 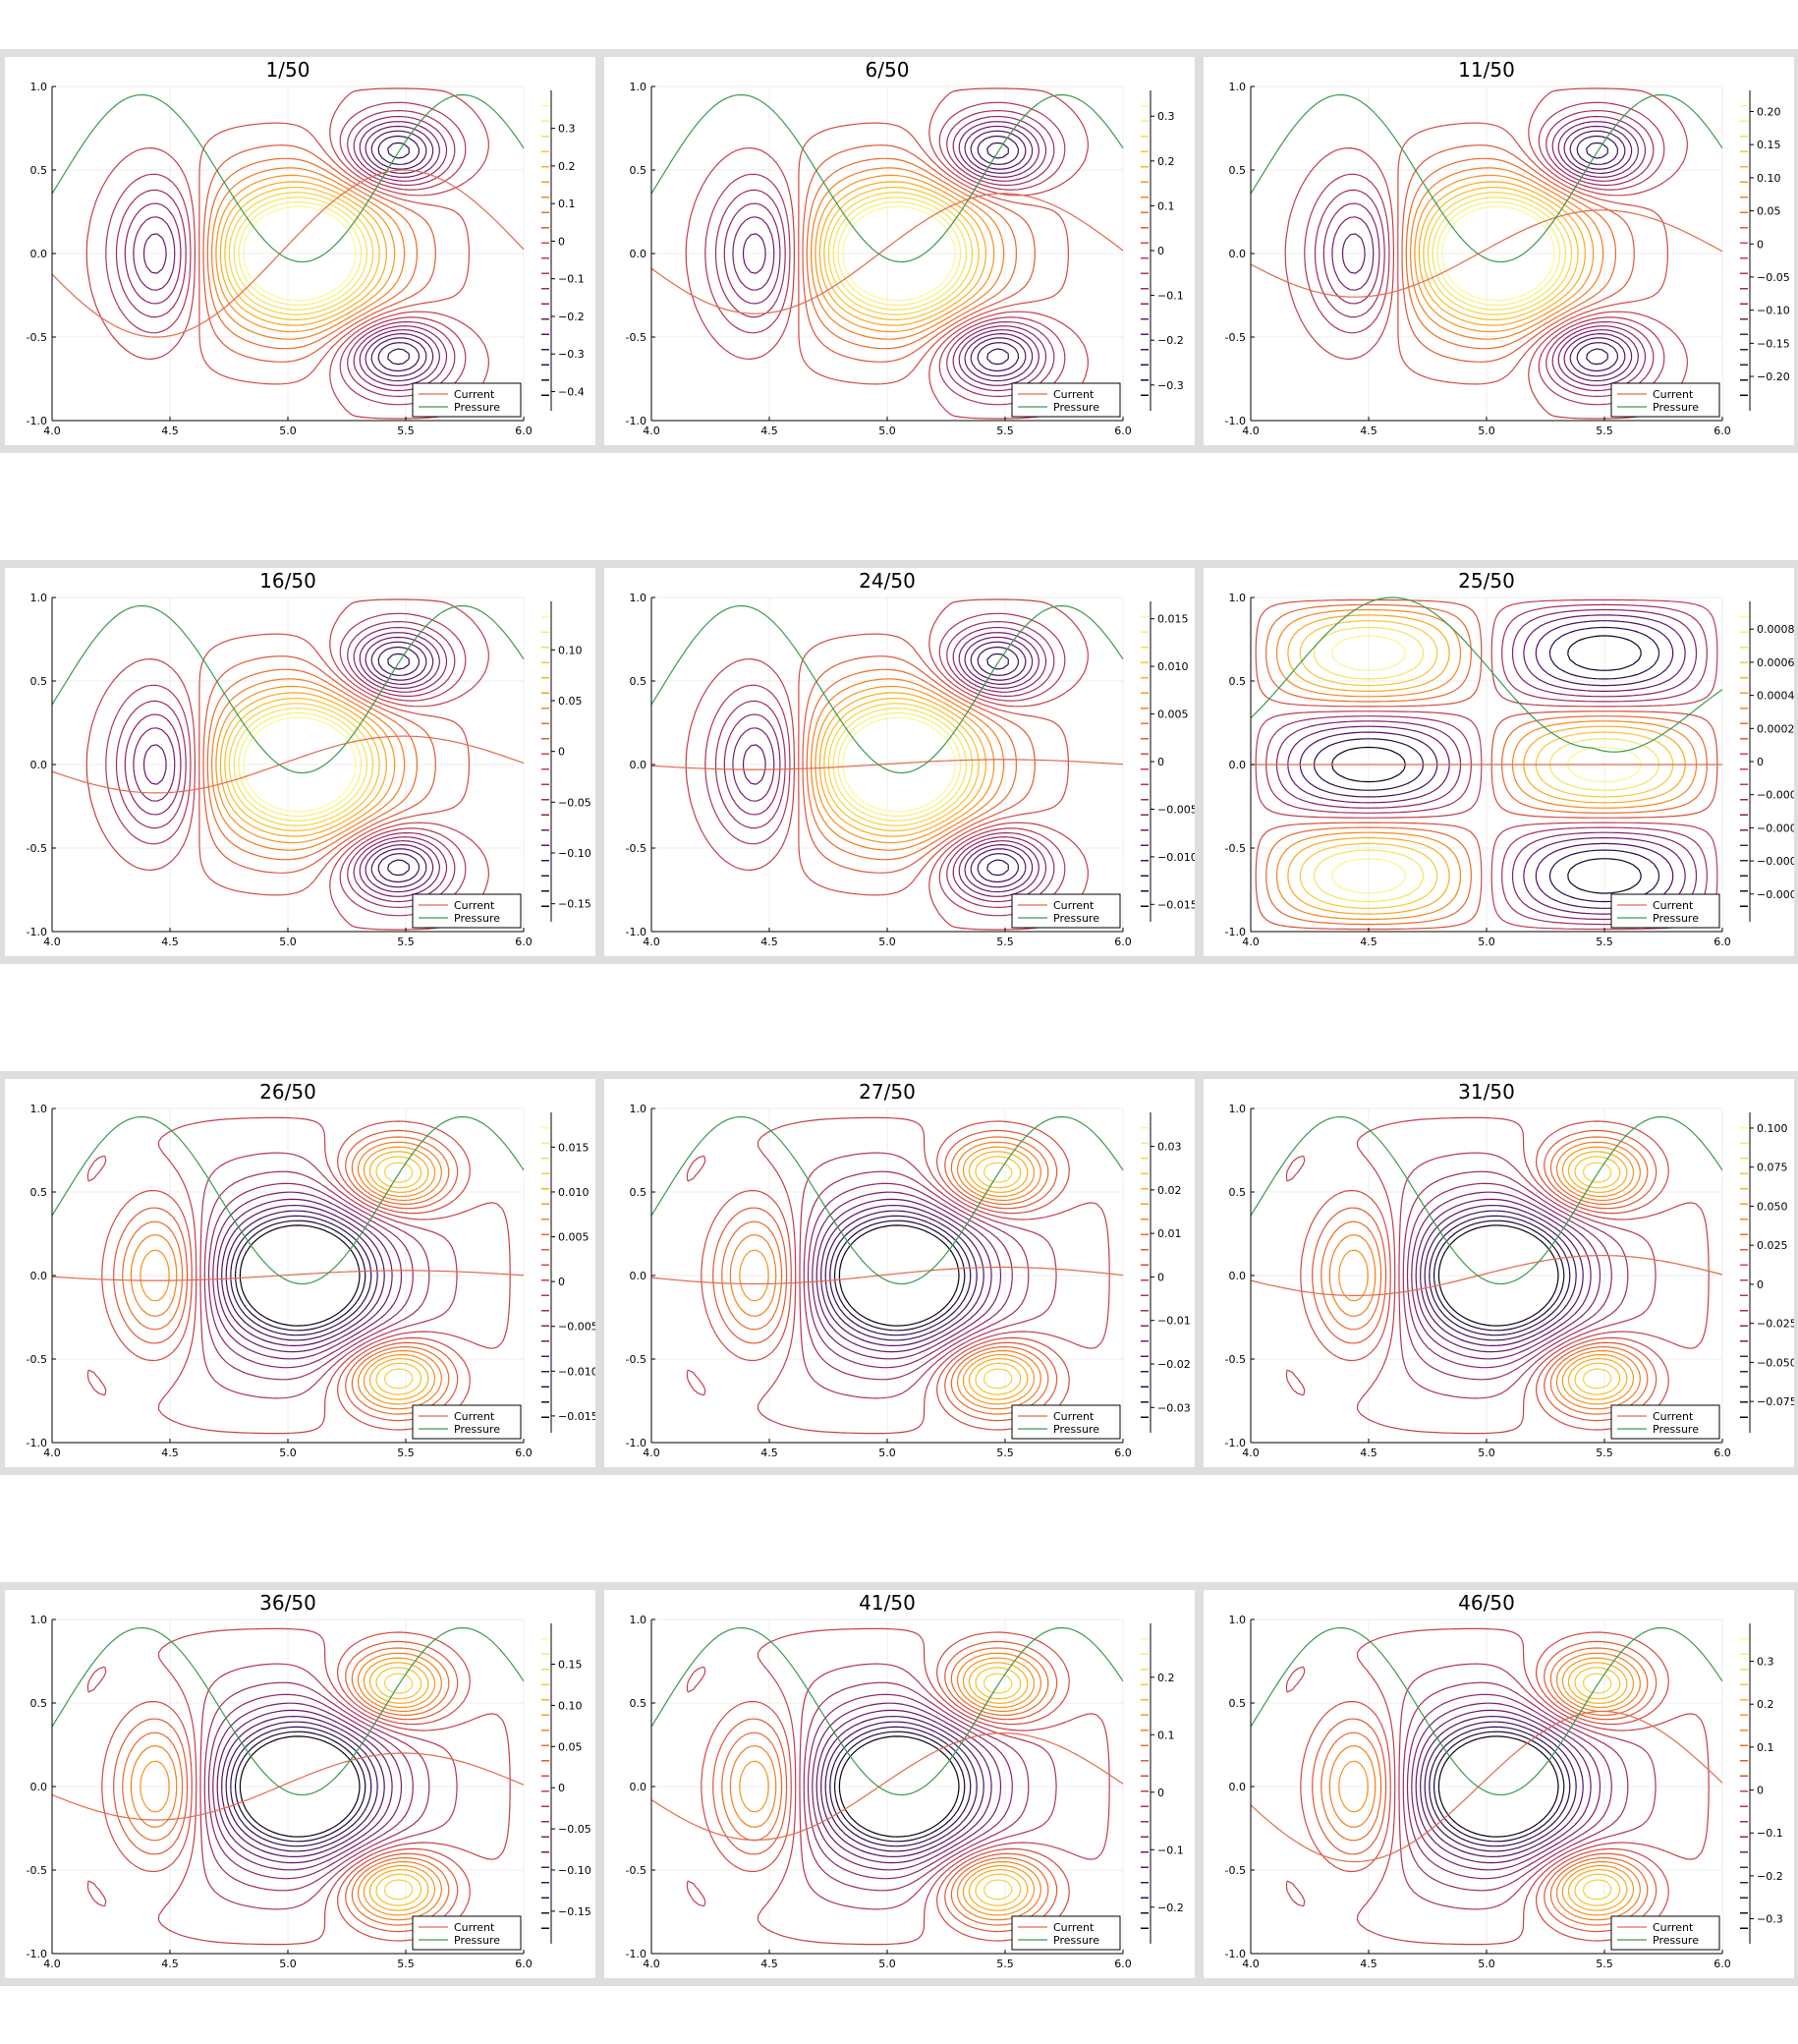 I want to click on y-tick-label: -0.5, so click(x=1235, y=1359).